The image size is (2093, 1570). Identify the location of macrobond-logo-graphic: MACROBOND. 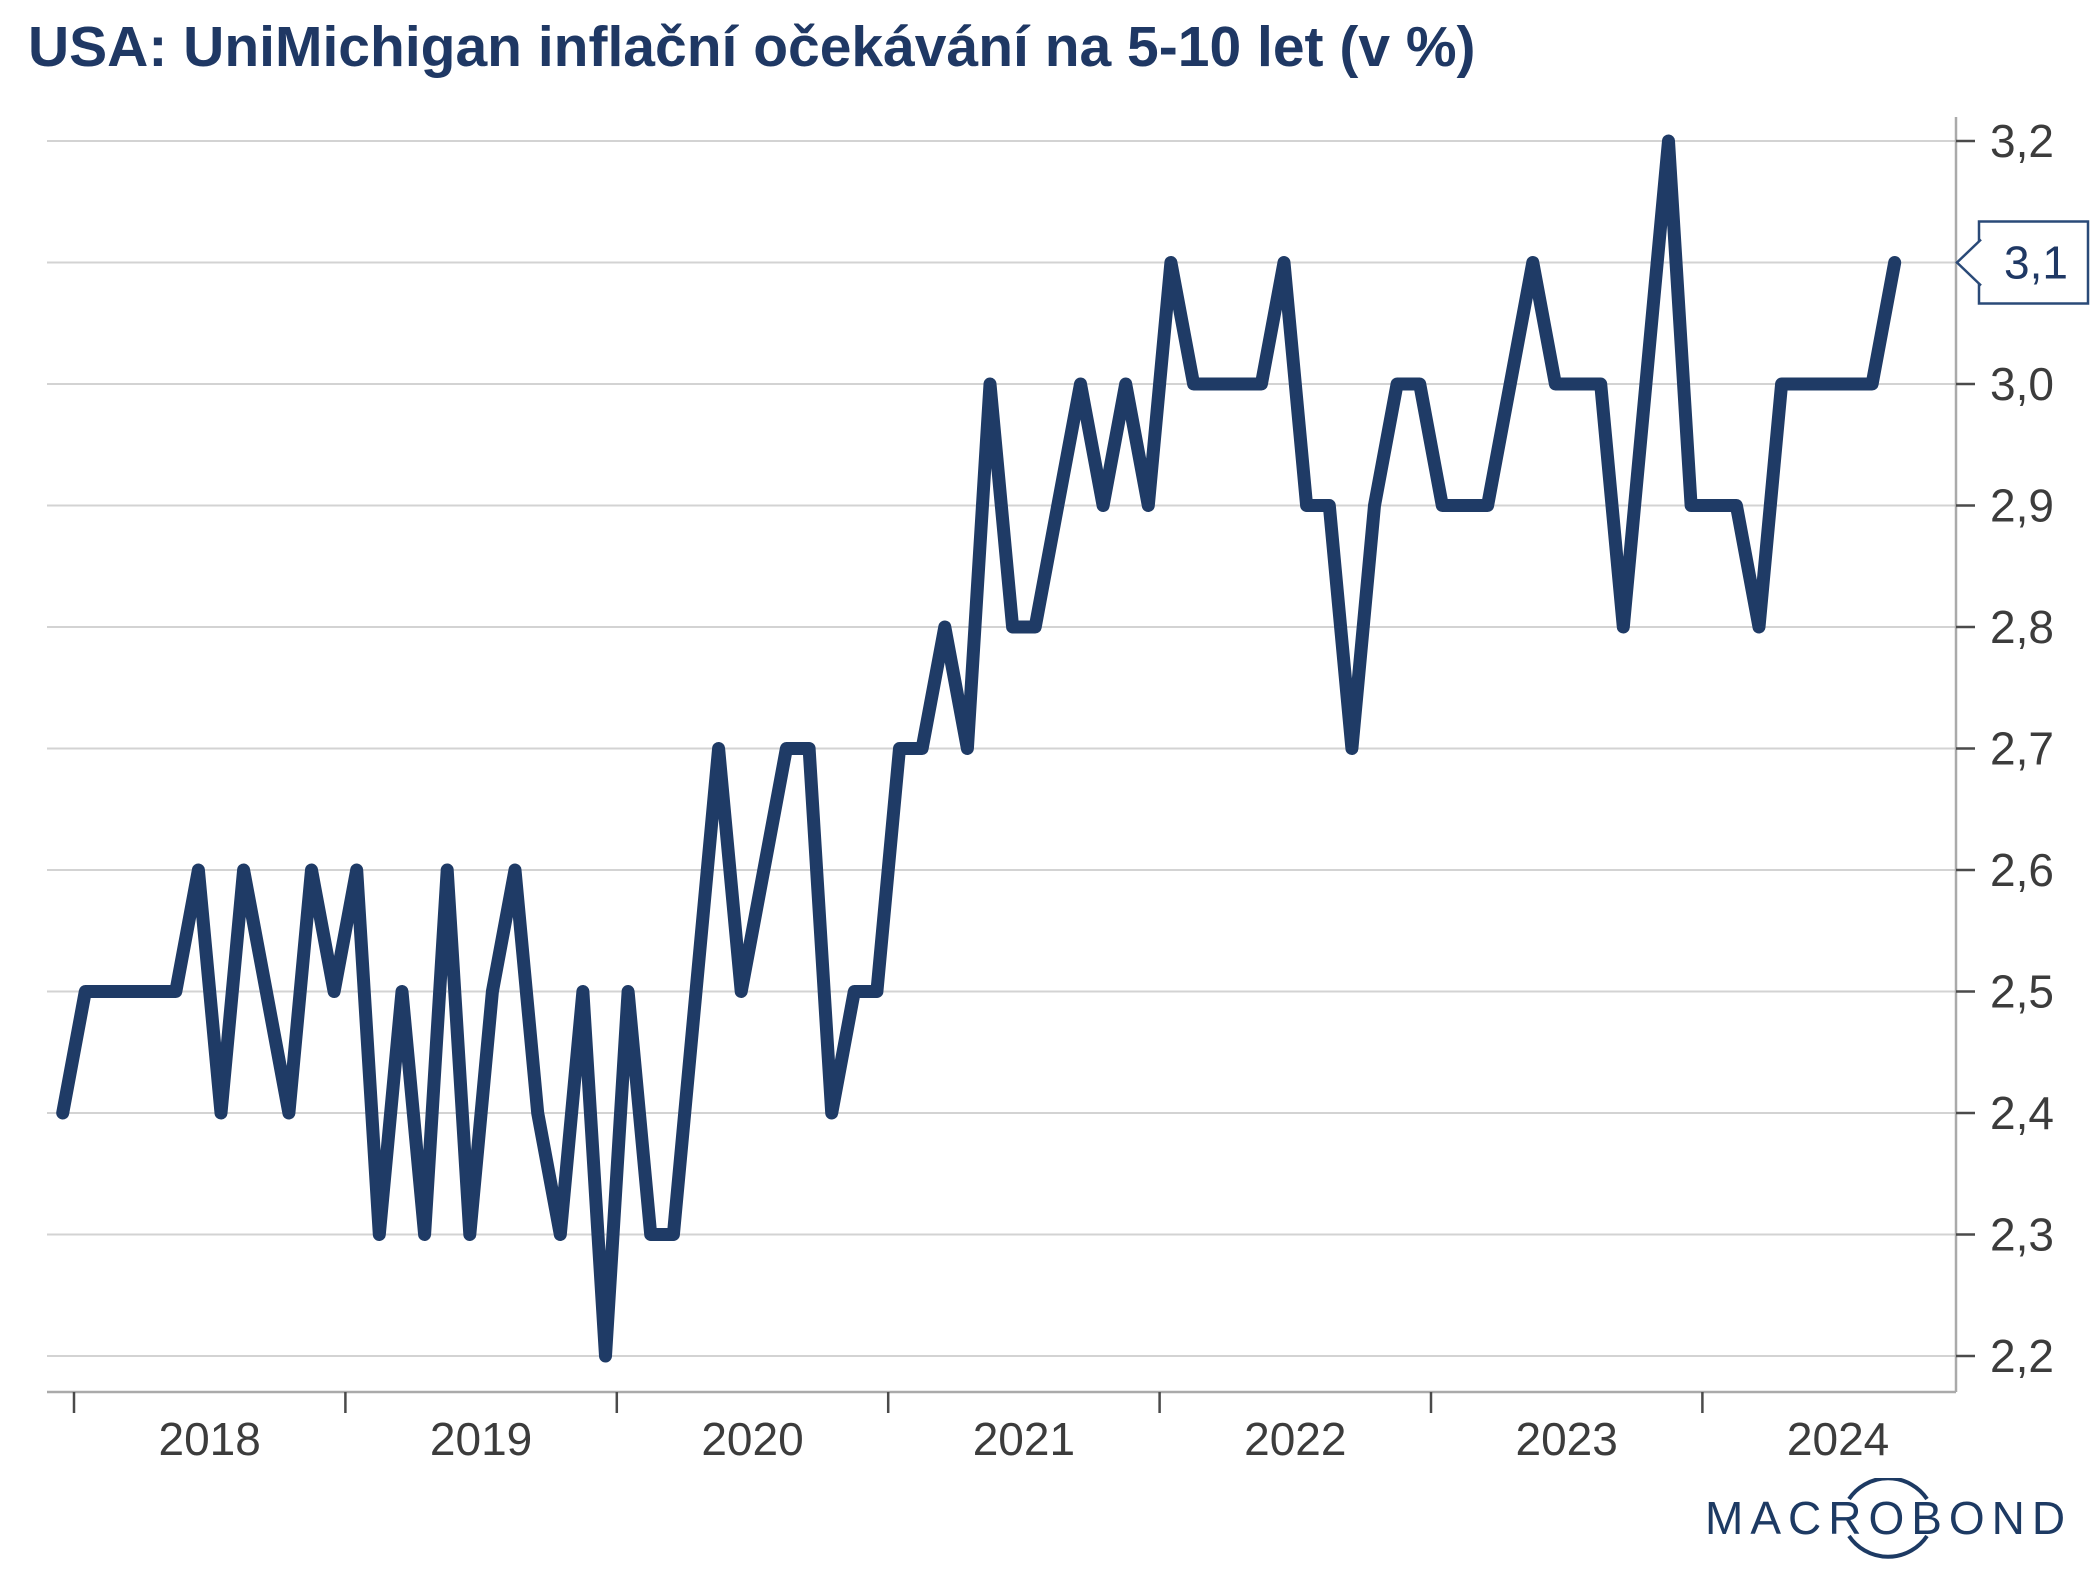
(1887, 1517).